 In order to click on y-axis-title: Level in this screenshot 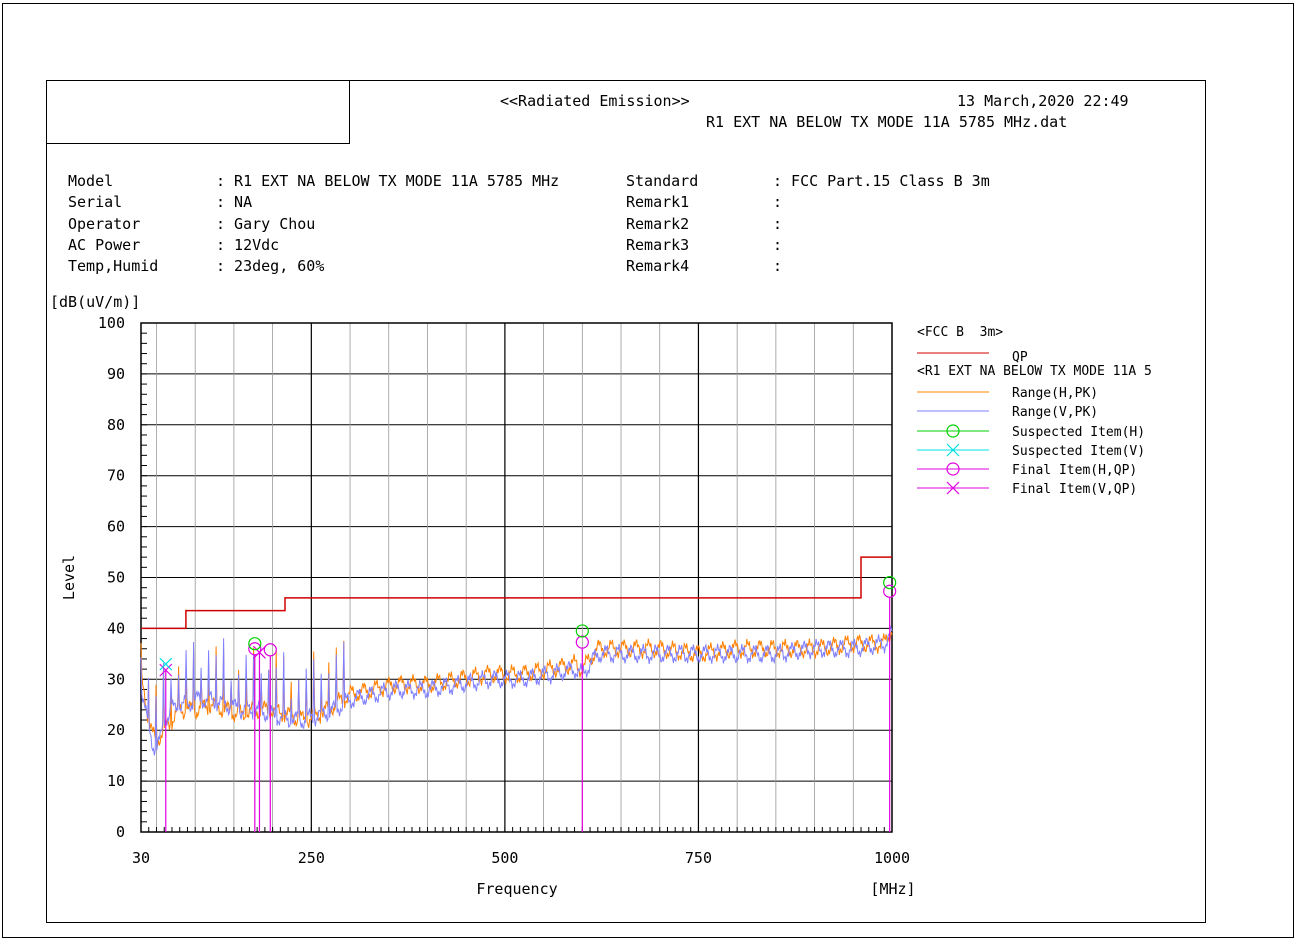, I will do `click(69, 577)`.